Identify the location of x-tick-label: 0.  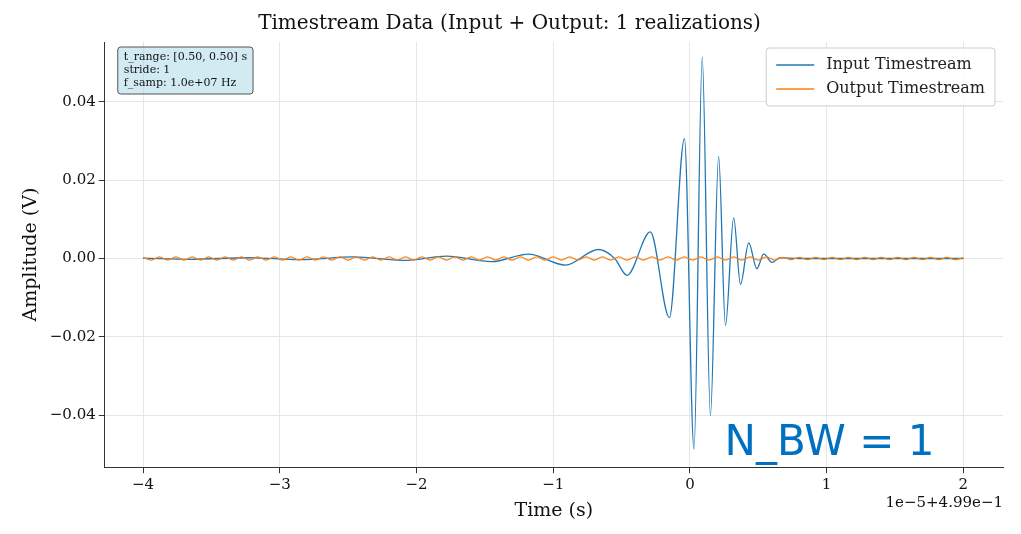
(690, 484).